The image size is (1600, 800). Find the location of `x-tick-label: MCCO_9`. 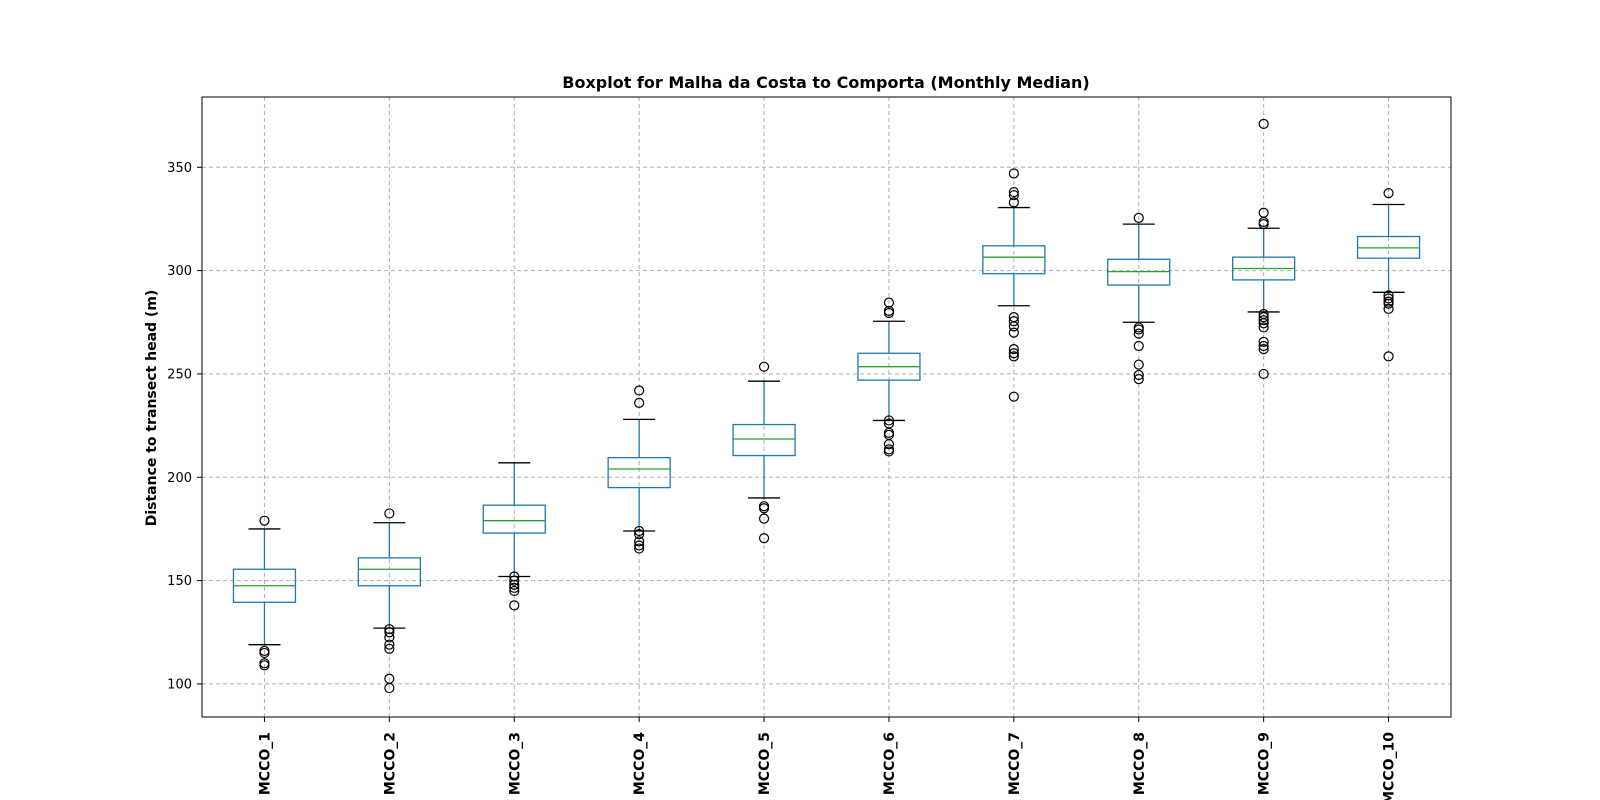

x-tick-label: MCCO_9 is located at coordinates (1265, 763).